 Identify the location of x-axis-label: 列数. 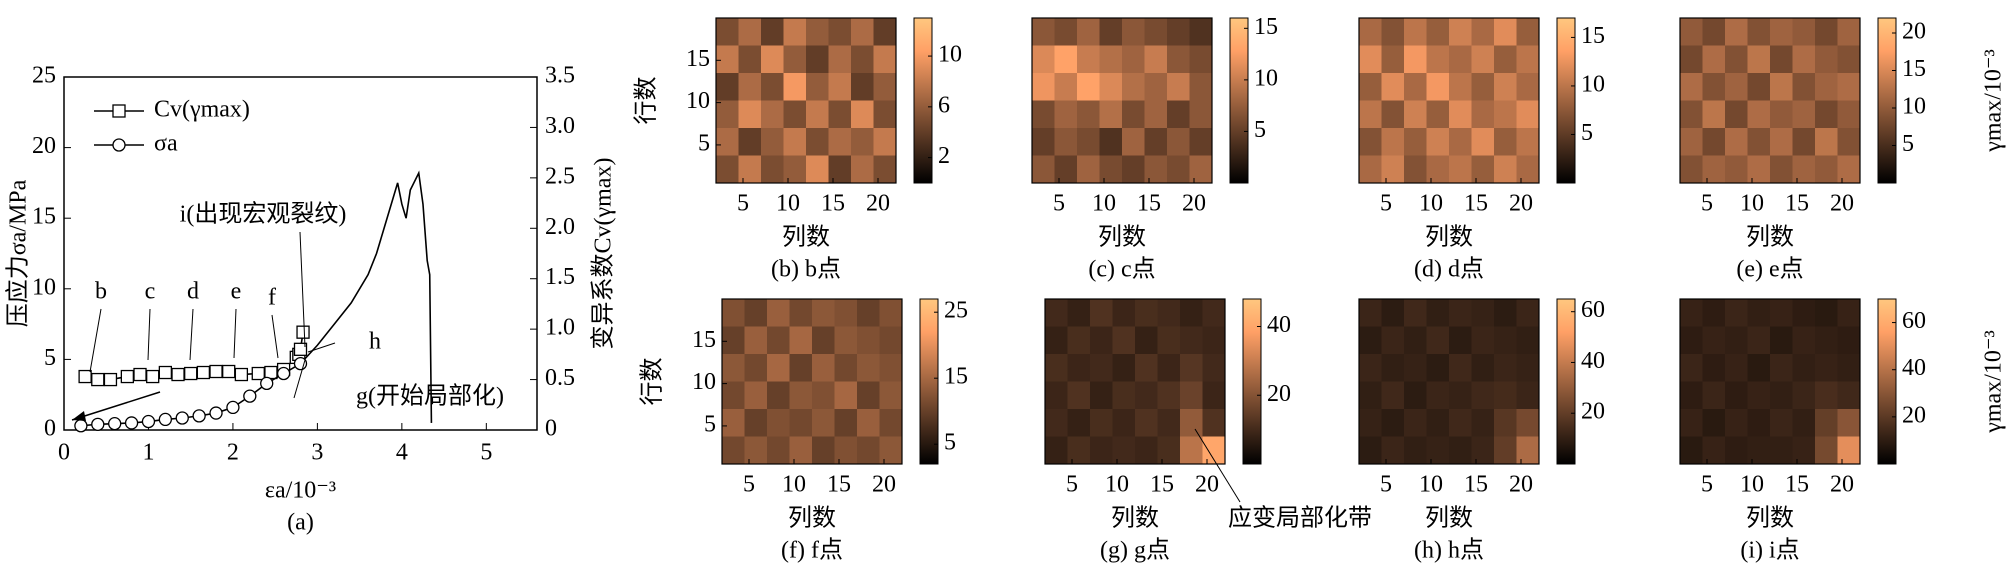
(806, 237).